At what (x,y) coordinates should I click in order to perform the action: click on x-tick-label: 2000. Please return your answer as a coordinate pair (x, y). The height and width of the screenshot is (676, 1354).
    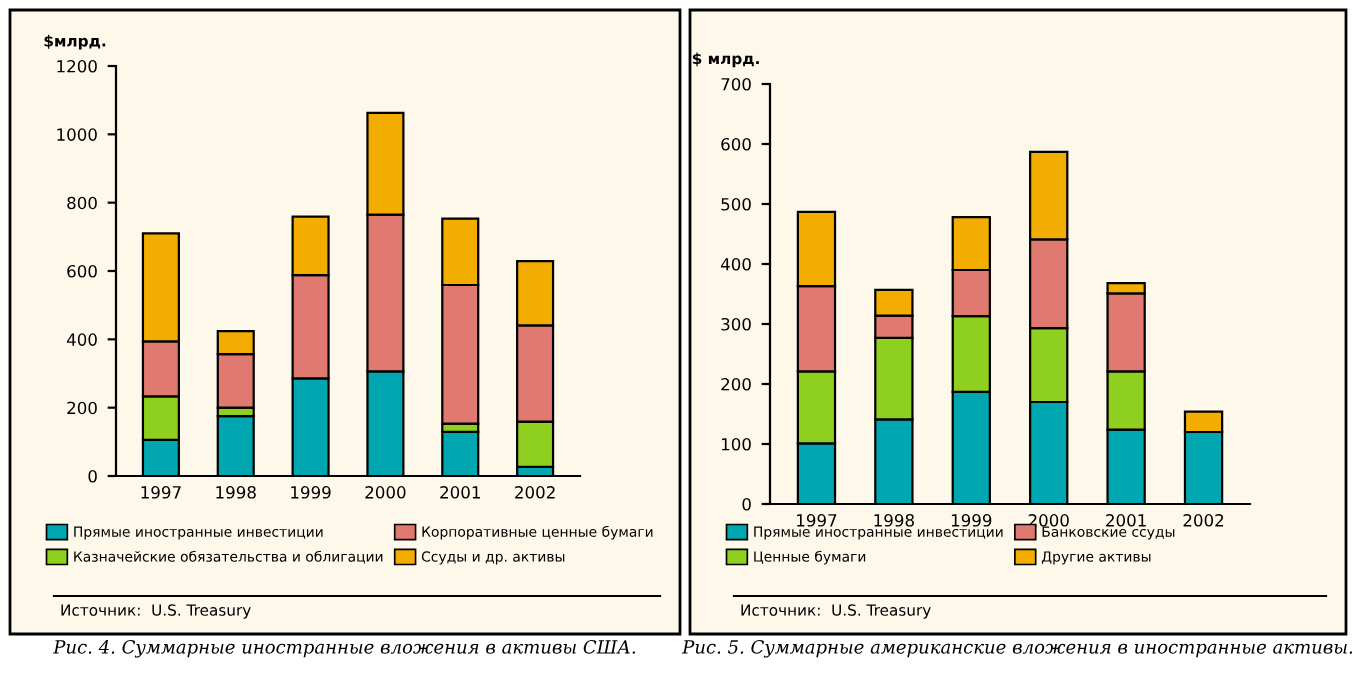
    Looking at the image, I should click on (385, 492).